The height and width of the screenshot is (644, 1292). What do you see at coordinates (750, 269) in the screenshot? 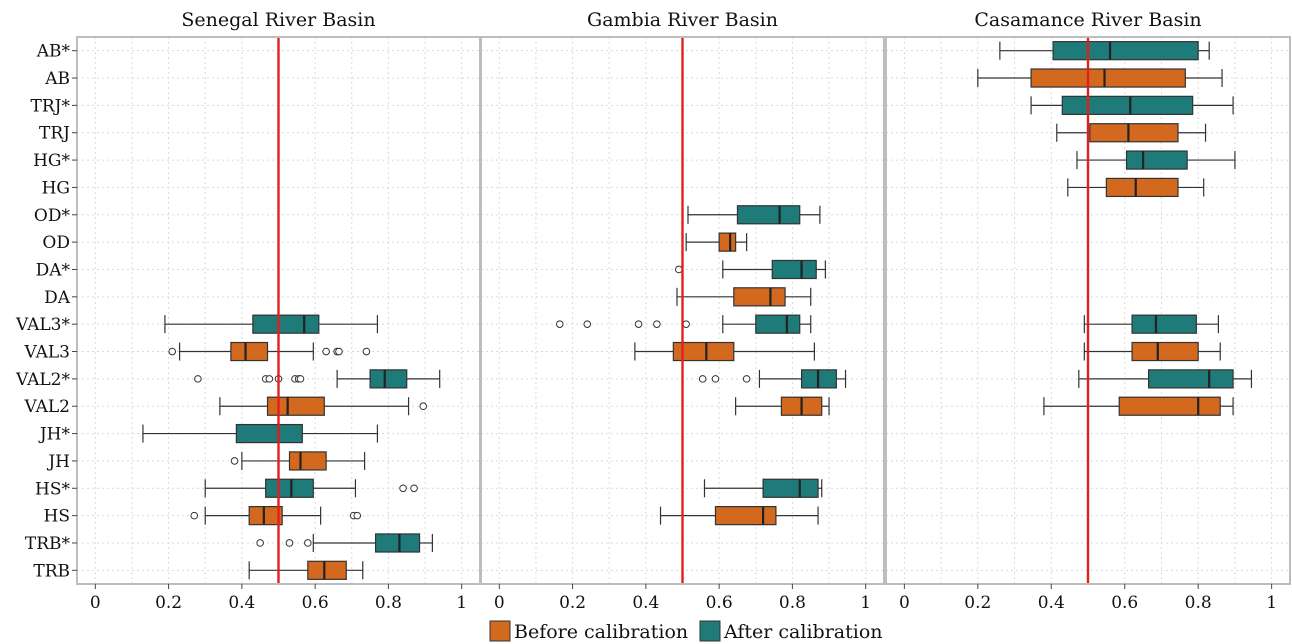
I see `box-da-star` at bounding box center [750, 269].